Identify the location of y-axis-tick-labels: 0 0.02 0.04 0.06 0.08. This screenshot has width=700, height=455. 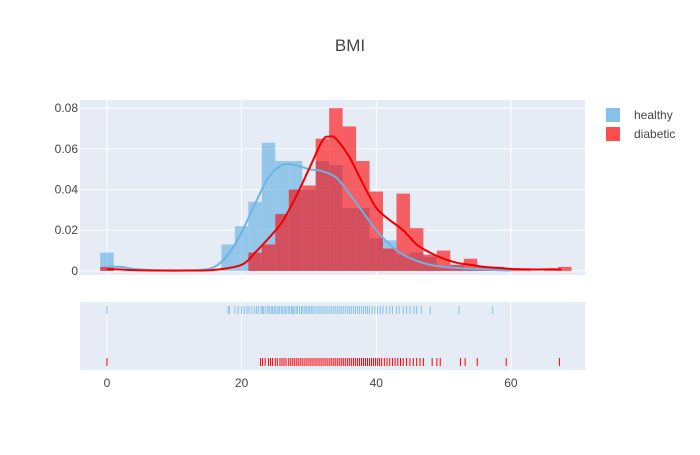
(67, 189).